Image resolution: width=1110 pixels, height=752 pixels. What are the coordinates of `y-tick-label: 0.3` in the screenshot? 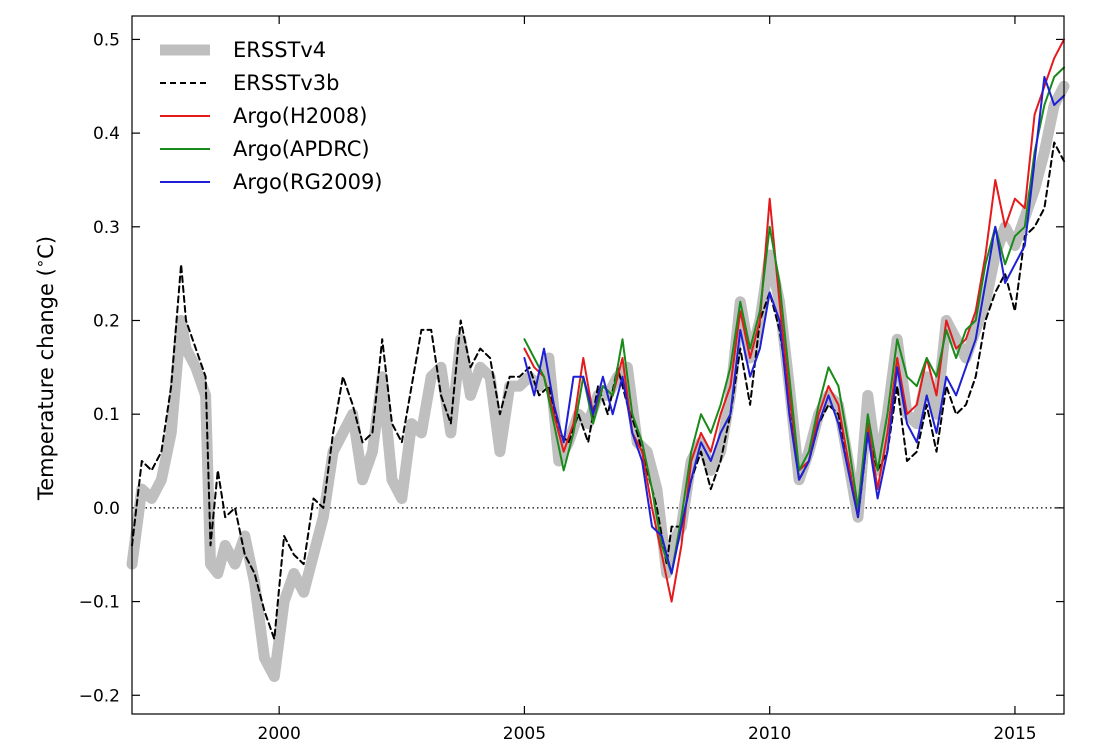 It's located at (106, 228).